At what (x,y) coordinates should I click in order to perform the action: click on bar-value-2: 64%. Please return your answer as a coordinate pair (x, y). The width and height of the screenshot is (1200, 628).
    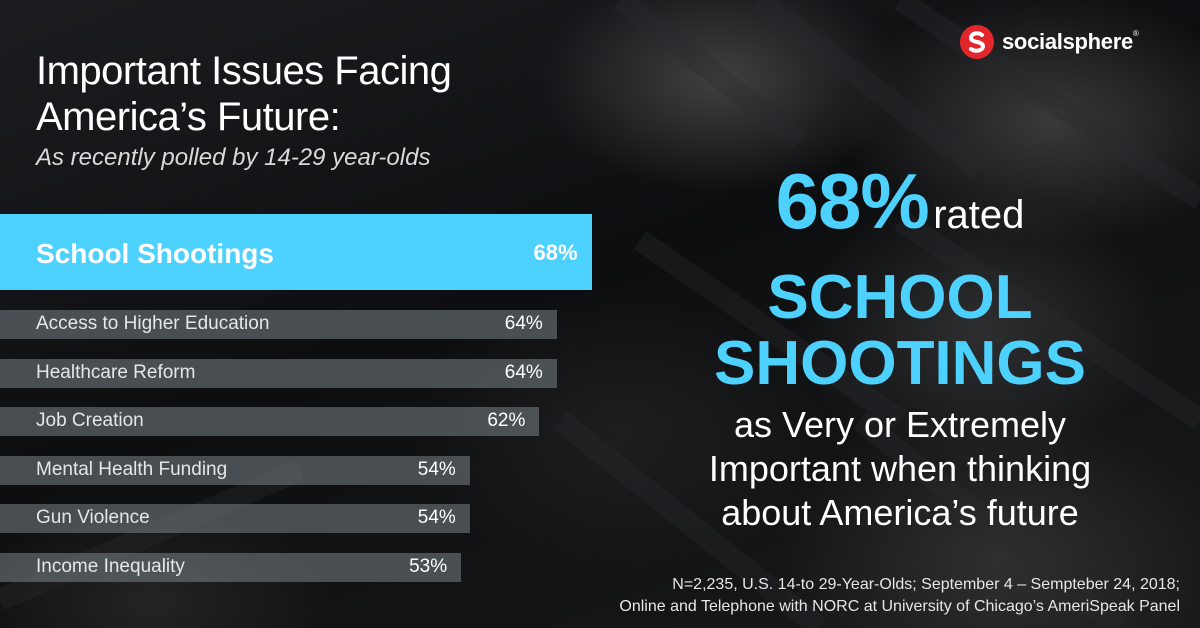
    Looking at the image, I should click on (523, 372).